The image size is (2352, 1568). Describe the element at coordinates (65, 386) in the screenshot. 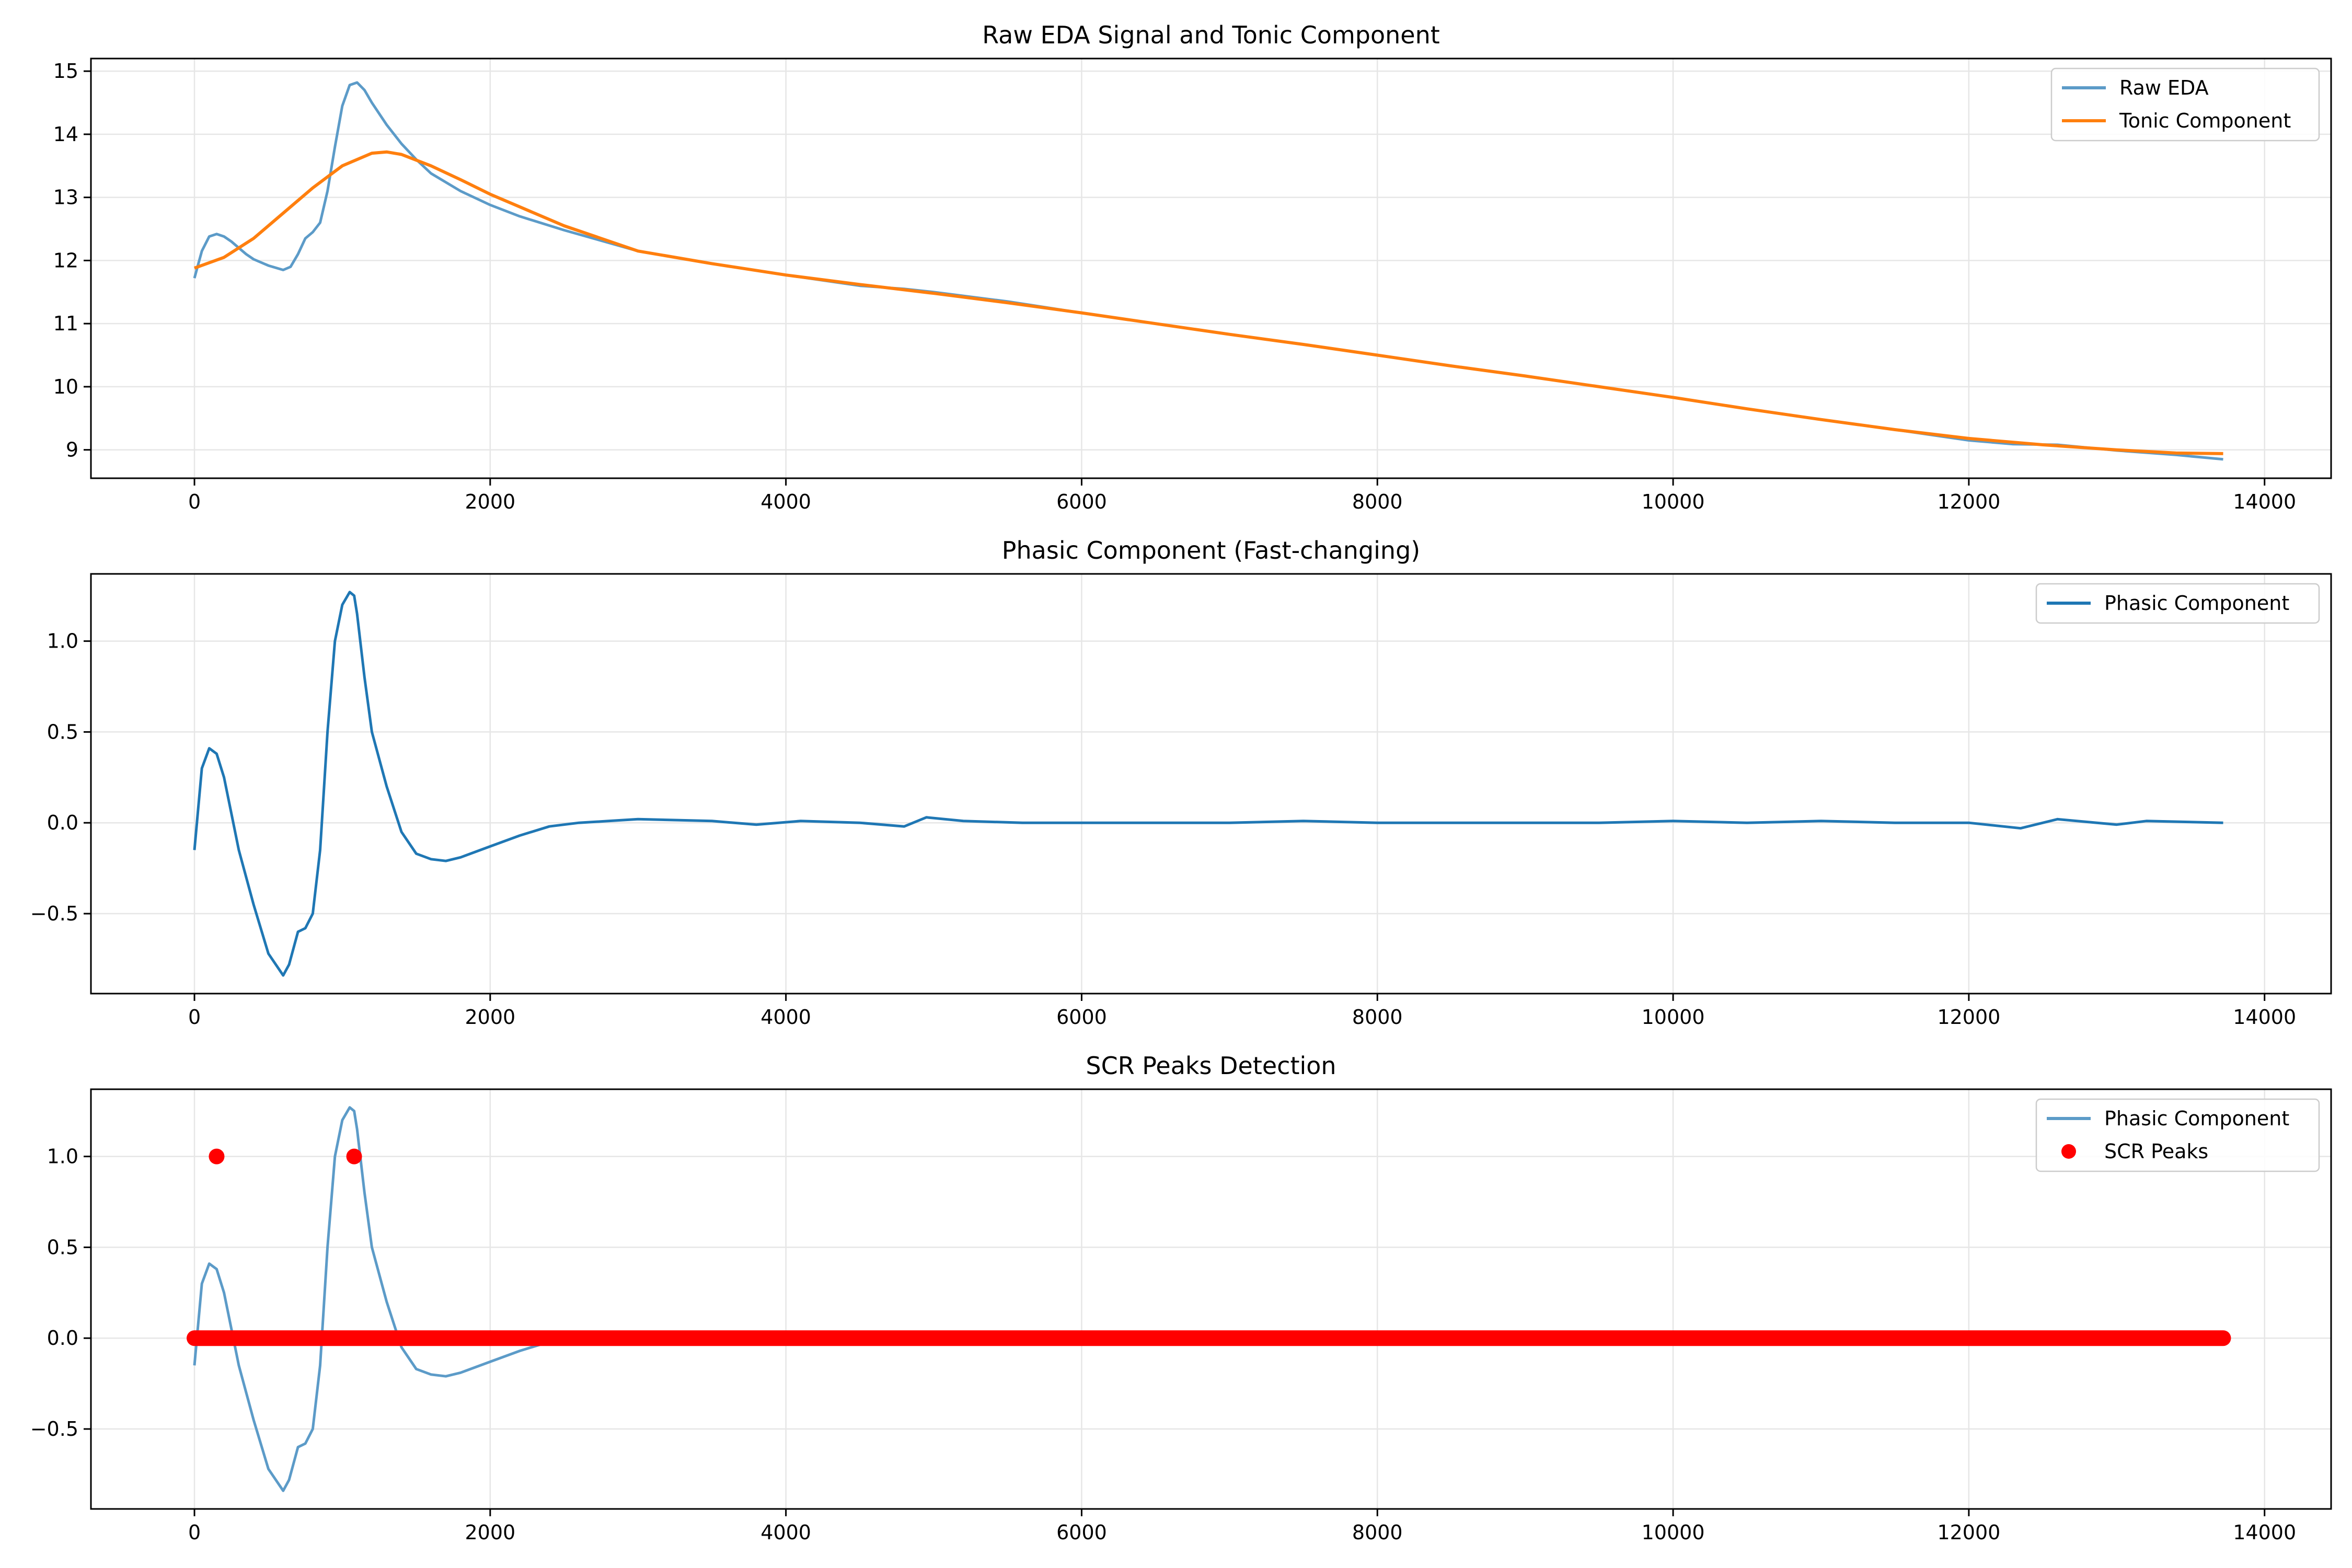

I see `y-tick-label: 10` at that location.